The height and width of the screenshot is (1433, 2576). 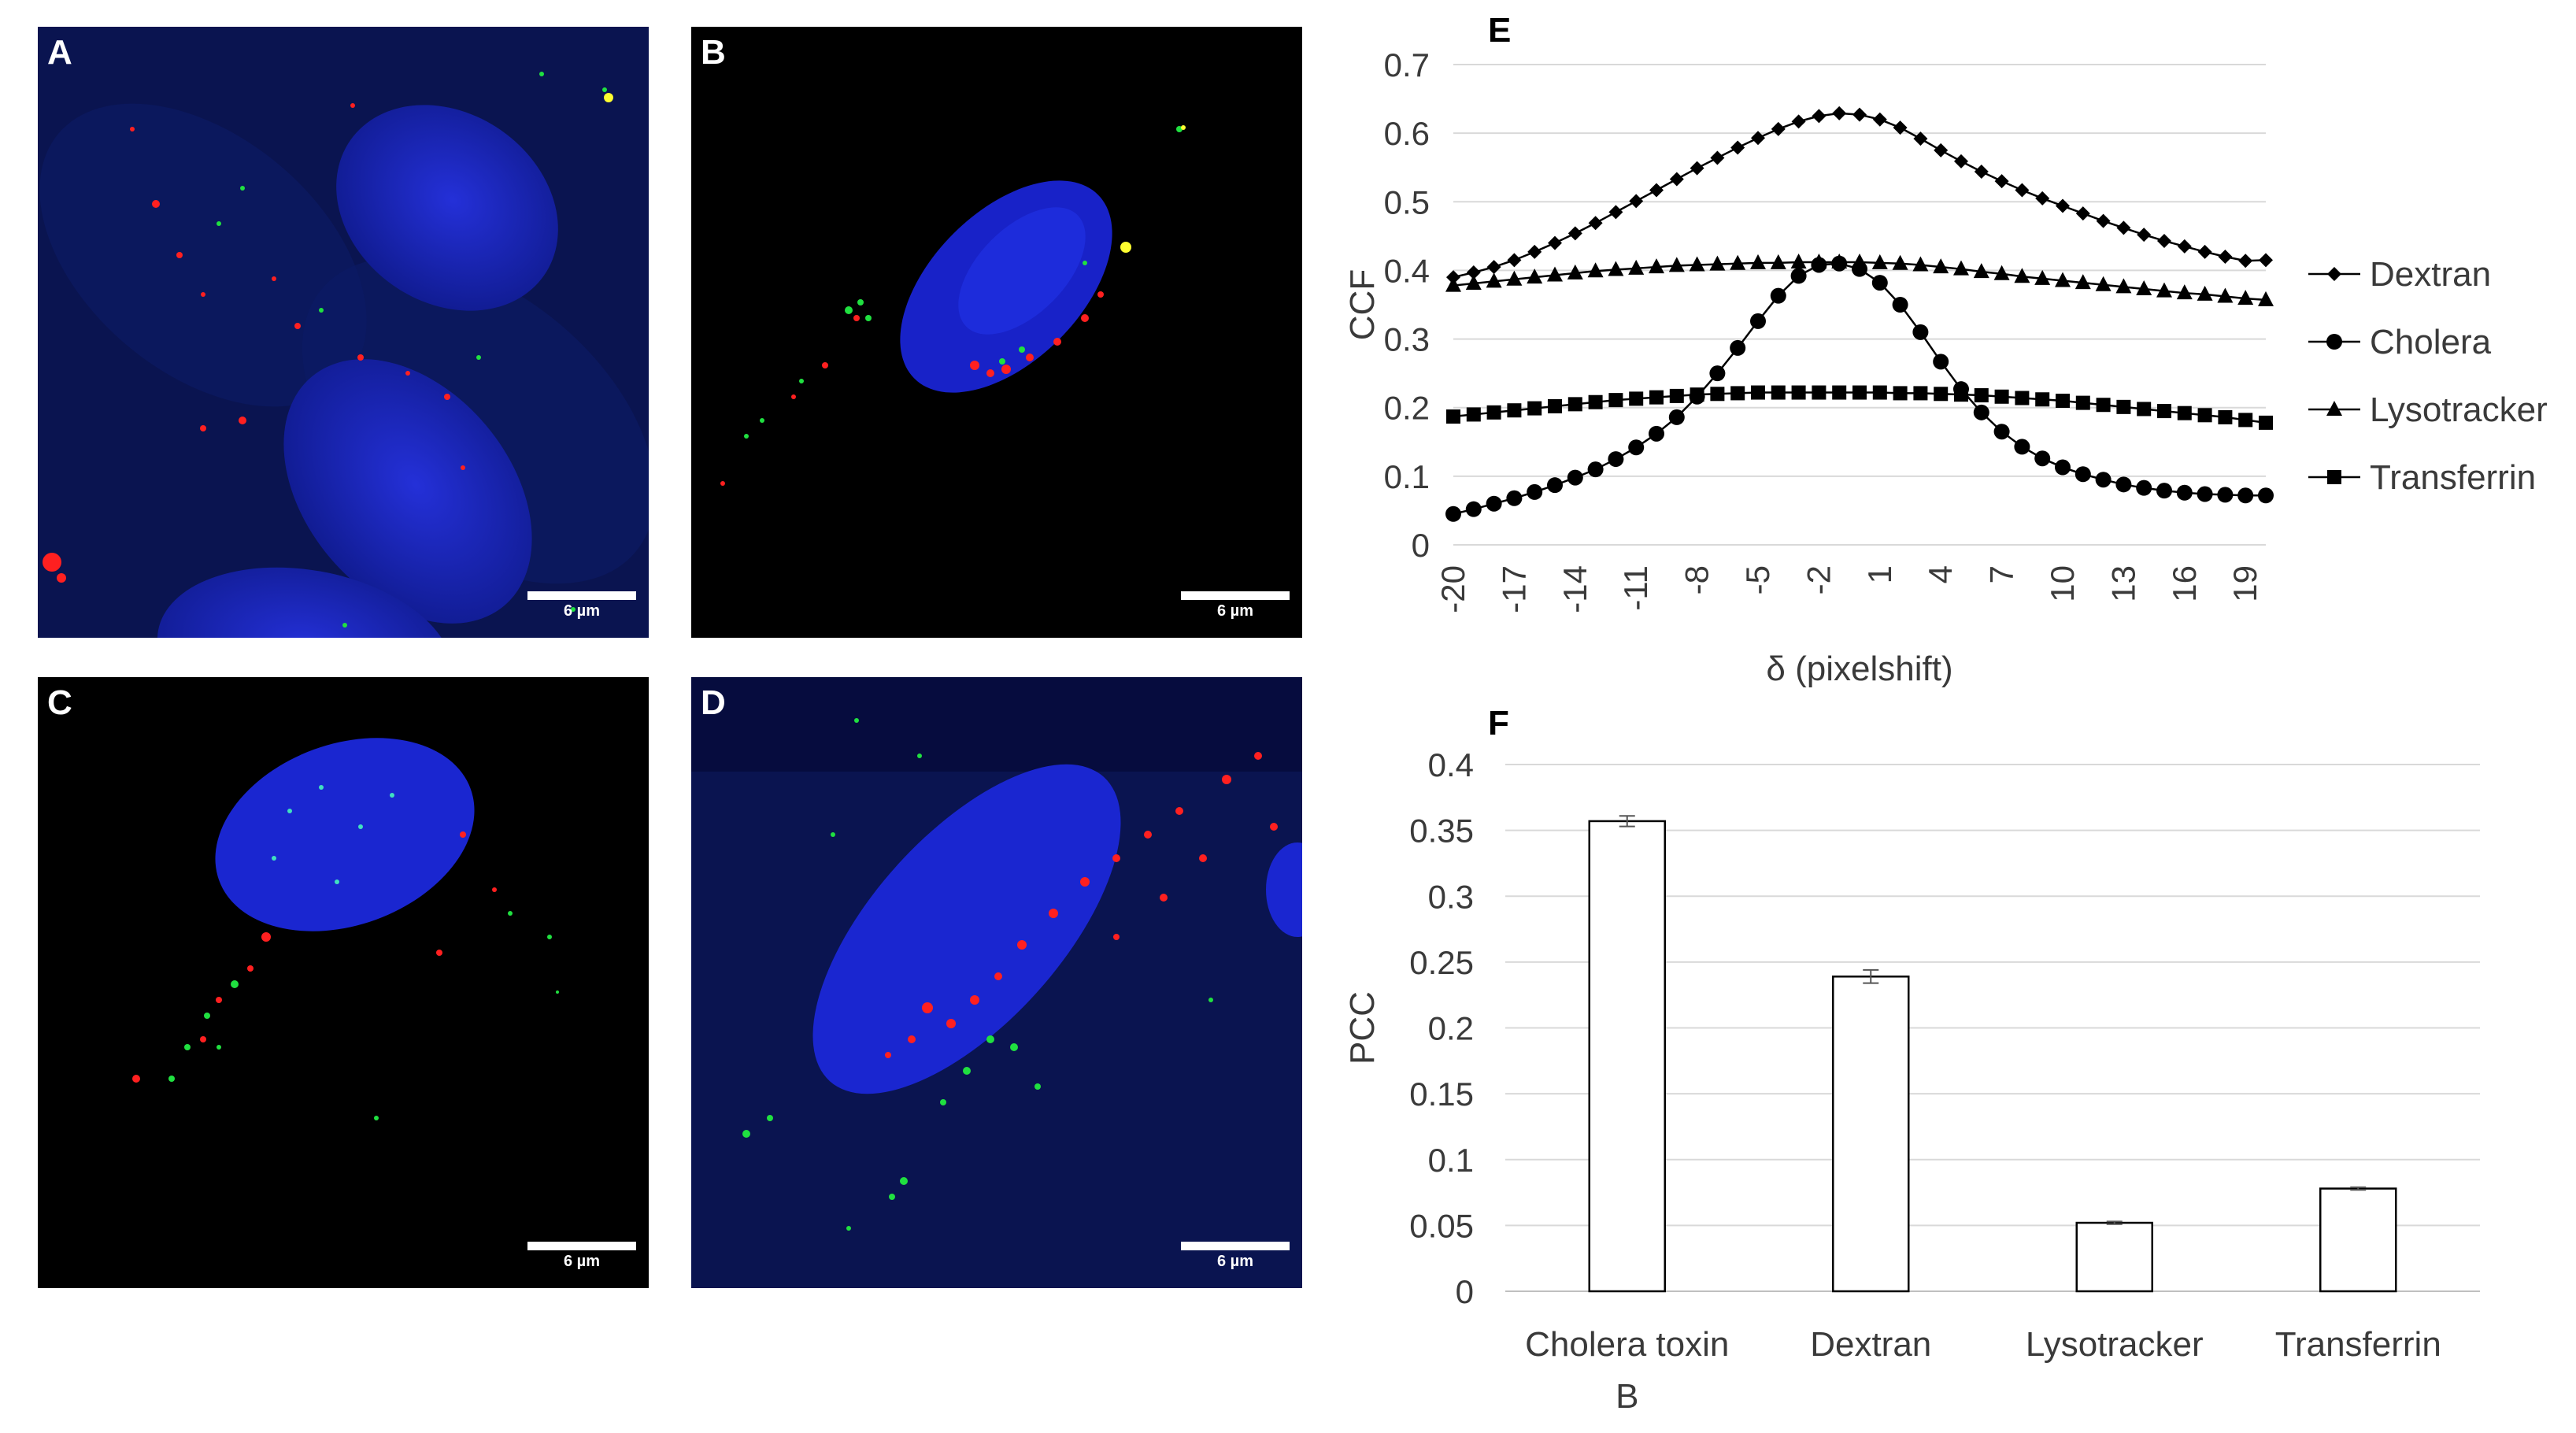 I want to click on legend-label-dextran: Dextran, so click(x=2430, y=274).